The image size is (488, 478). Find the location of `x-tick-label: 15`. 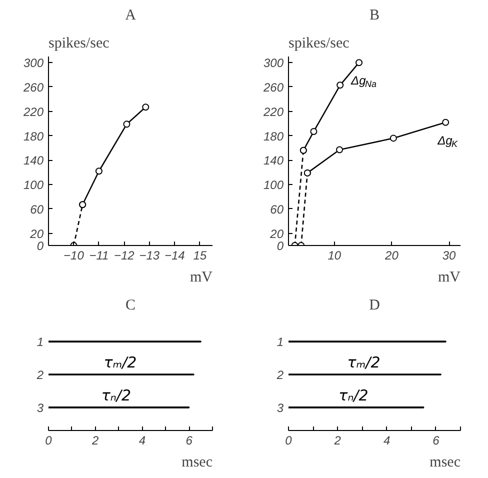

x-tick-label: 15 is located at coordinates (200, 255).